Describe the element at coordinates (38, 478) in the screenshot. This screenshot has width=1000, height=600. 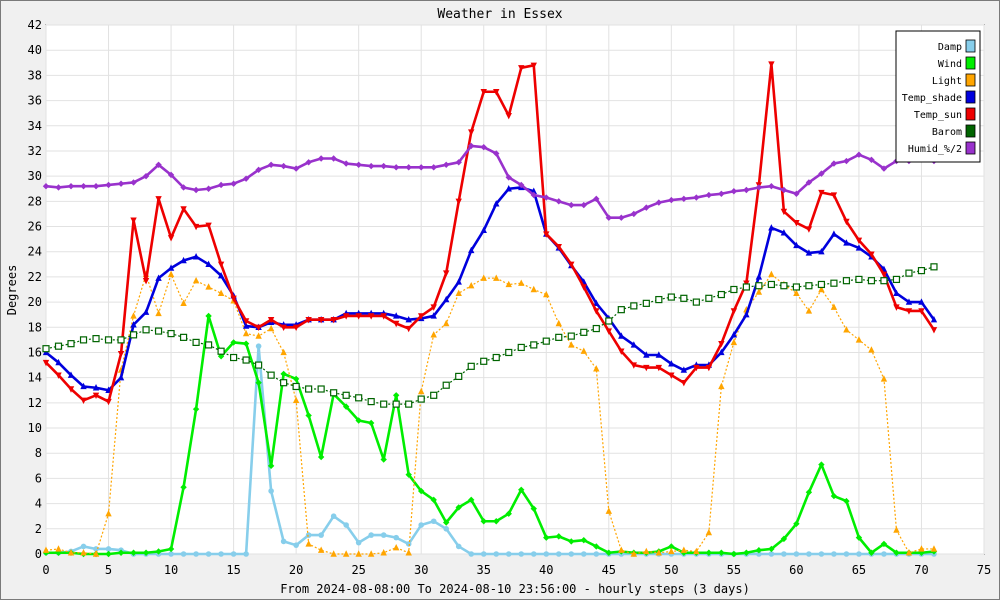
I see `y-tick-label: 6` at that location.